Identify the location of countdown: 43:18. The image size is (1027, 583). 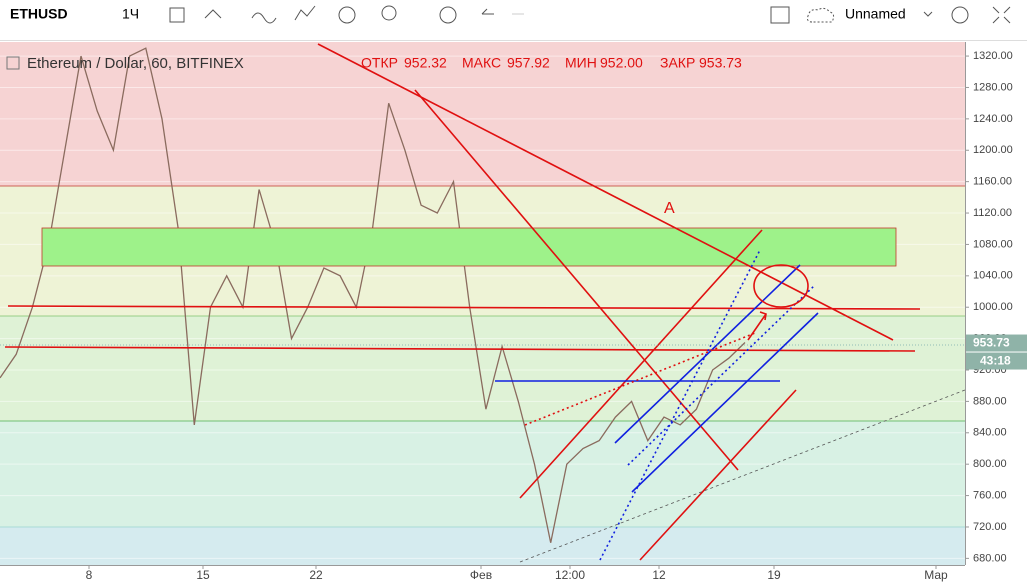
(995, 361).